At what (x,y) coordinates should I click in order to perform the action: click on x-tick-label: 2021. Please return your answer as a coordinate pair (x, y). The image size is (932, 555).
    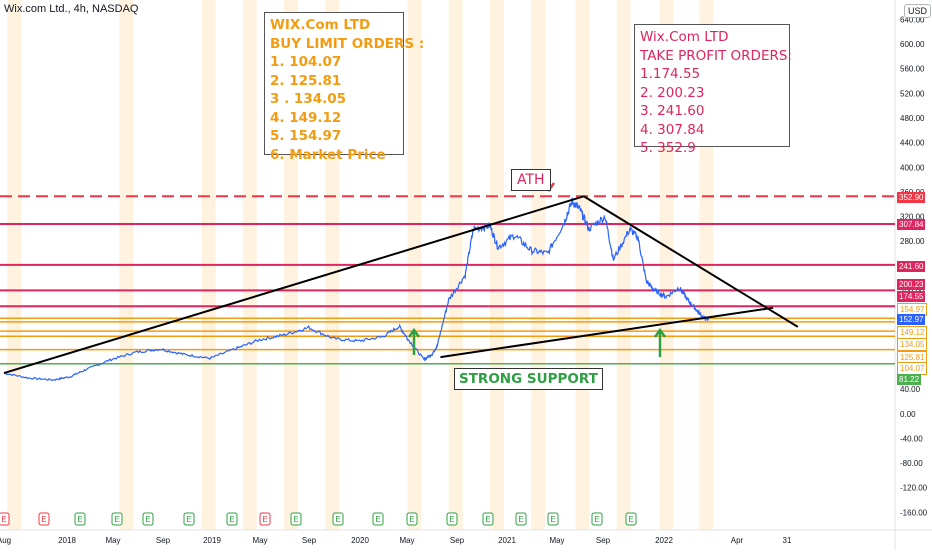
    Looking at the image, I should click on (507, 540).